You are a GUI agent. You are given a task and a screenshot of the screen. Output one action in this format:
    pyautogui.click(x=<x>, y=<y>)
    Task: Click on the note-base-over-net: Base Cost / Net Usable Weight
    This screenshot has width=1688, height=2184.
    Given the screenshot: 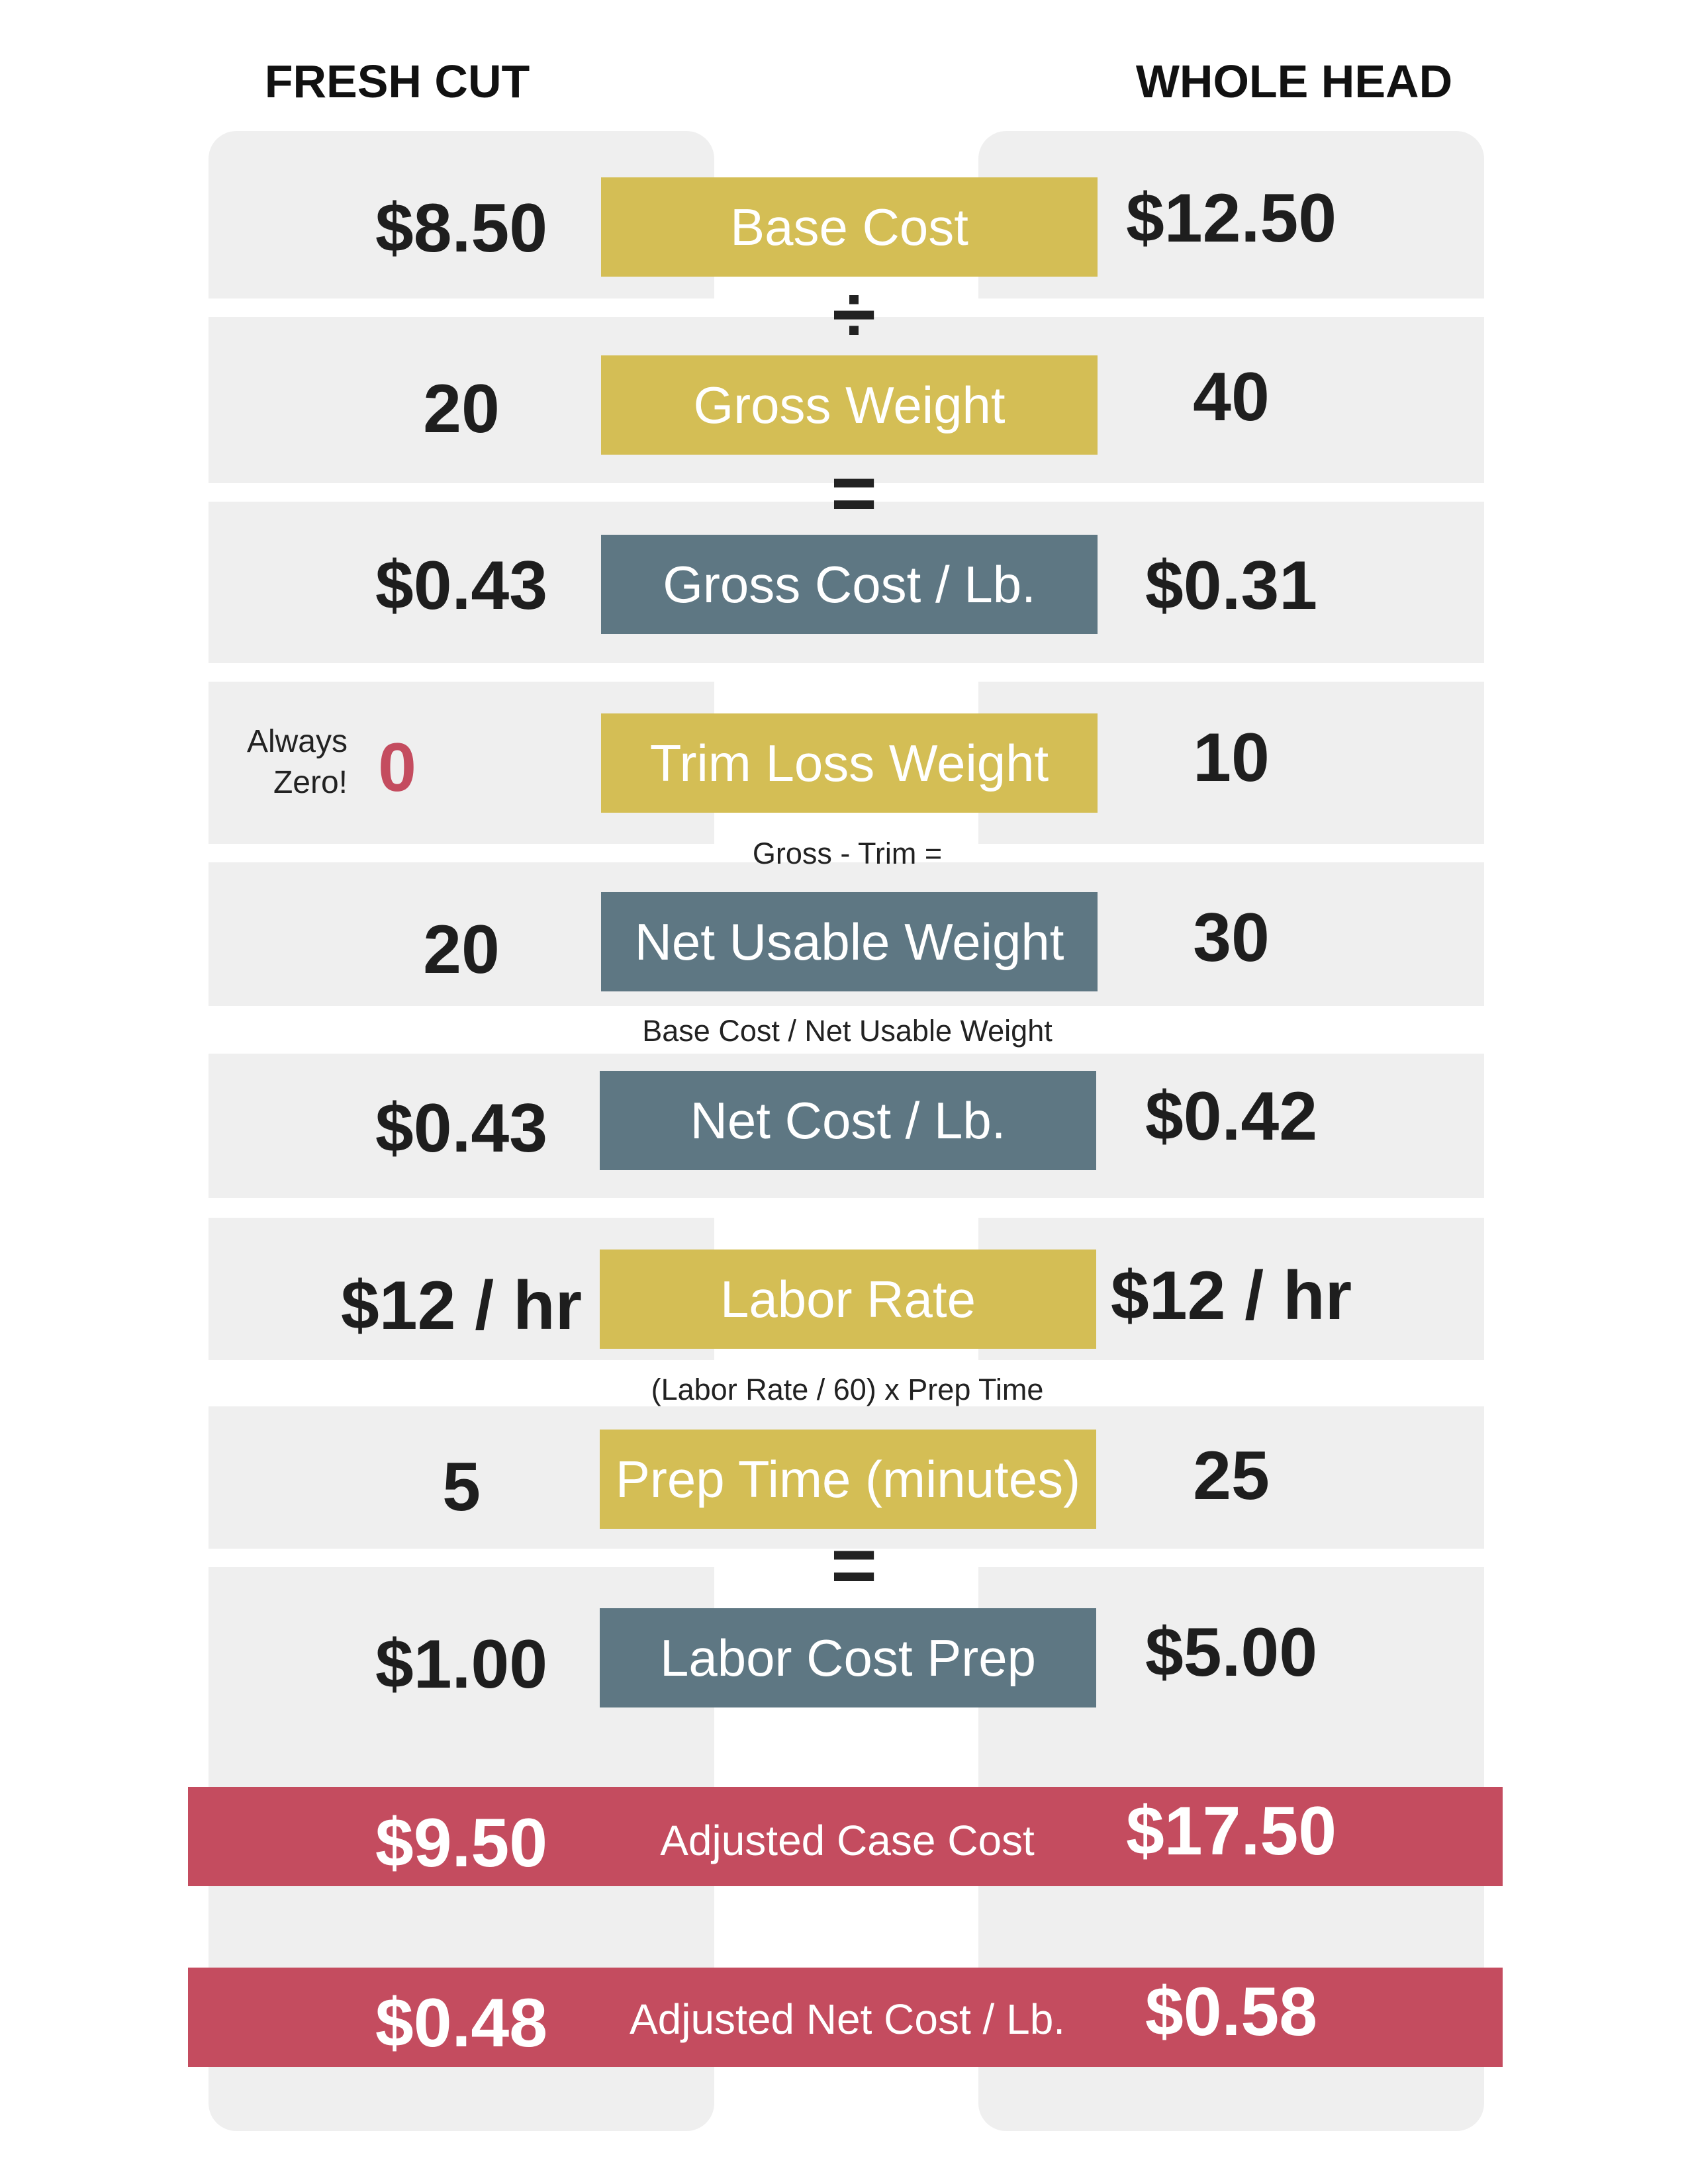 What is the action you would take?
    pyautogui.click(x=847, y=1031)
    